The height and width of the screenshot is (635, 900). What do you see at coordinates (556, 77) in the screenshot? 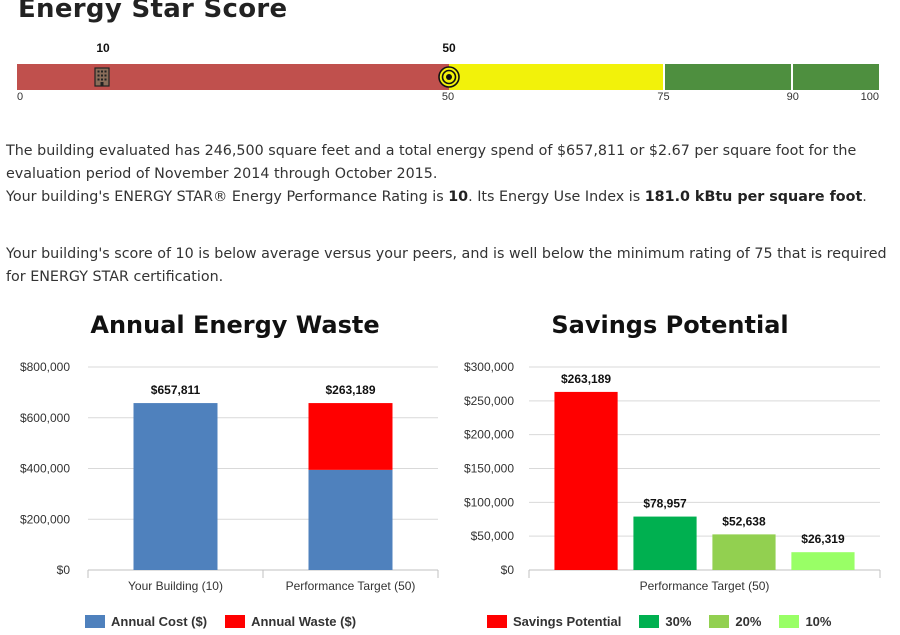
I see `gauge-band-average` at bounding box center [556, 77].